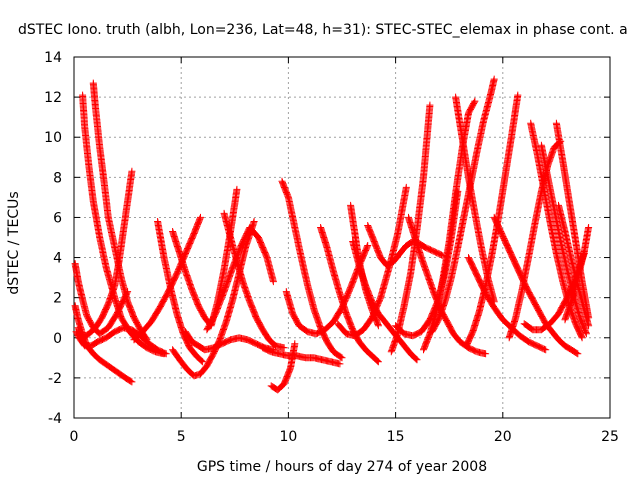 The height and width of the screenshot is (480, 640). Describe the element at coordinates (57, 299) in the screenshot. I see `y-tick-label: 2` at that location.